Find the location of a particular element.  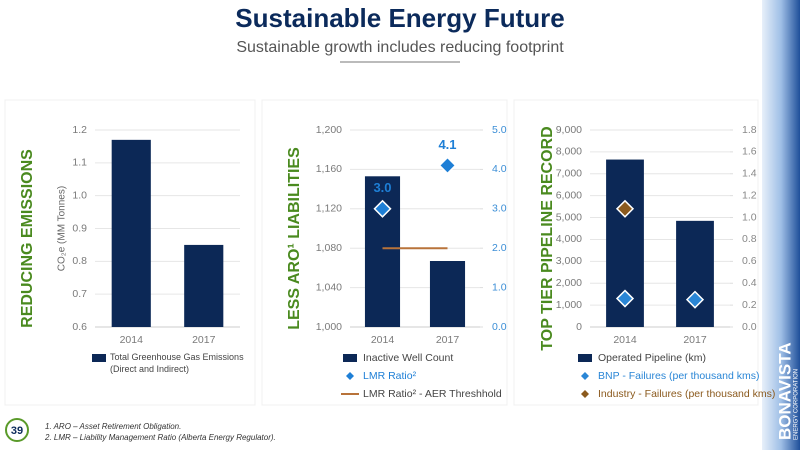

legend-label: Industry - Failures (per thousand kms) is located at coordinates (686, 394).